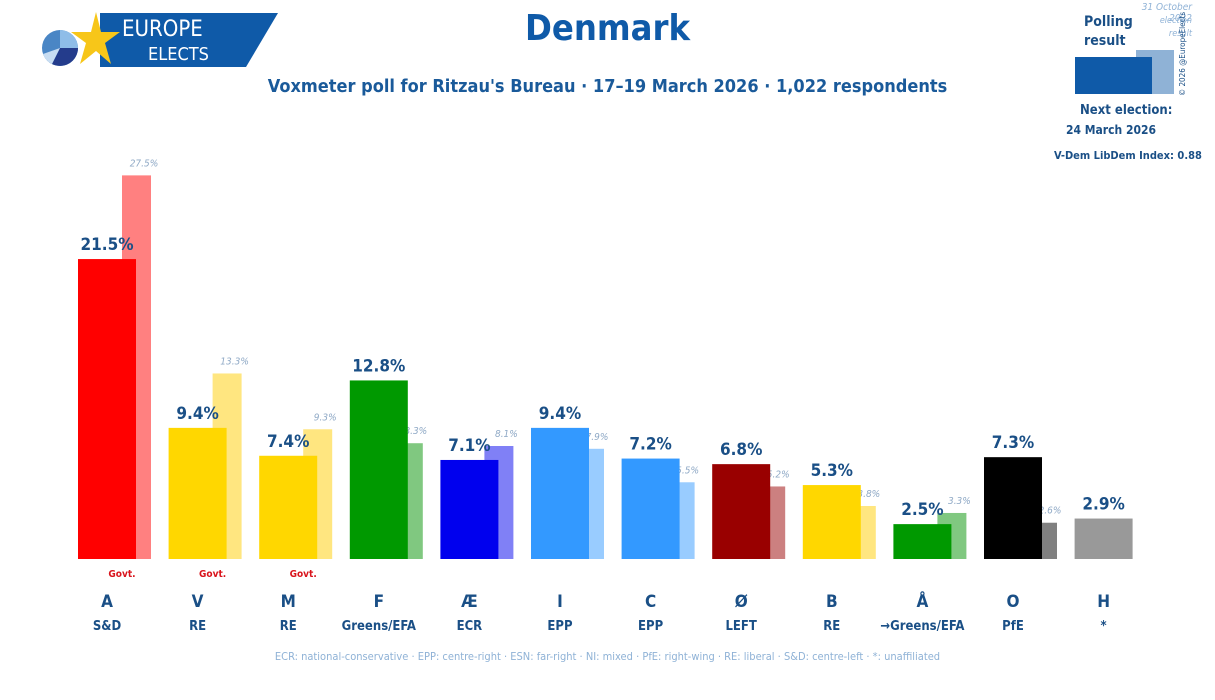  Describe the element at coordinates (1103, 602) in the screenshot. I see `party-label-H: H` at that location.